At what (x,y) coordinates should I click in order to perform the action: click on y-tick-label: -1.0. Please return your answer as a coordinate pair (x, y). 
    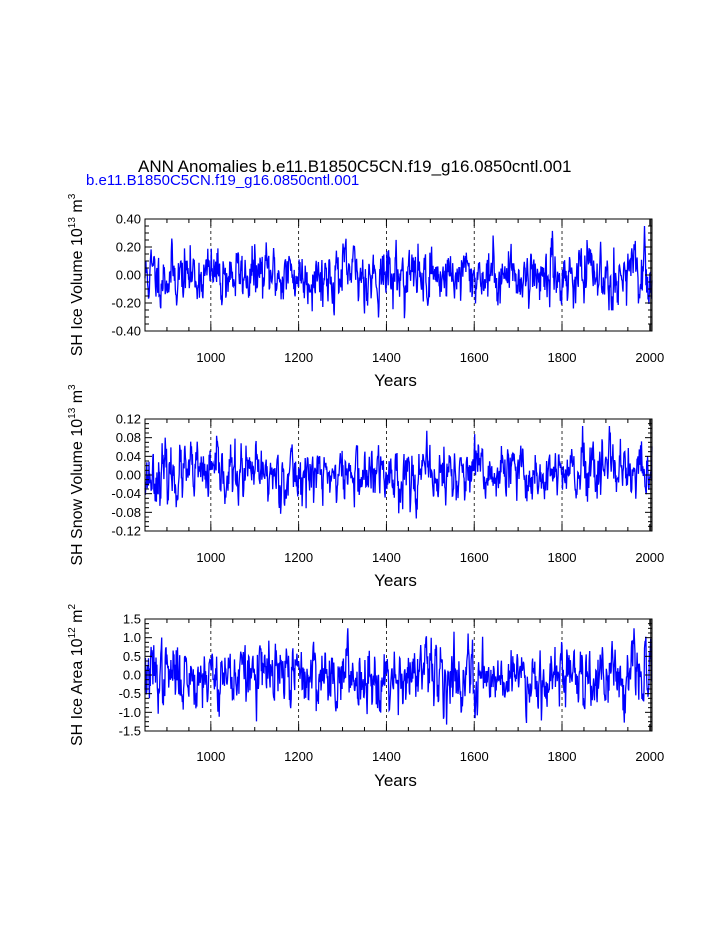
    Looking at the image, I should click on (130, 712).